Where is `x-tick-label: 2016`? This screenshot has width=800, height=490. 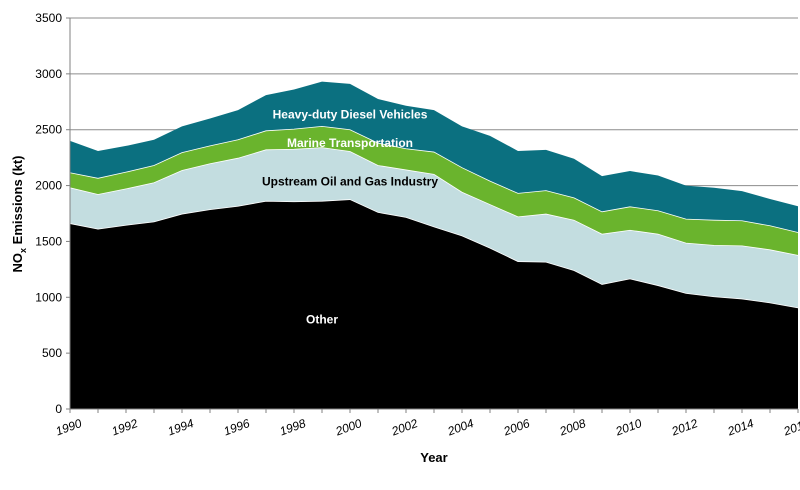 x-tick-label: 2016 is located at coordinates (790, 427).